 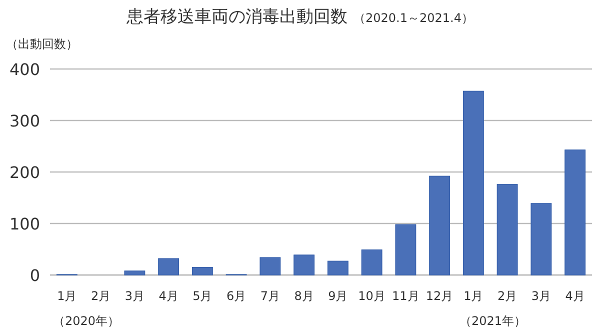 What do you see at coordinates (86, 321) in the screenshot?
I see `text: （2020年）` at bounding box center [86, 321].